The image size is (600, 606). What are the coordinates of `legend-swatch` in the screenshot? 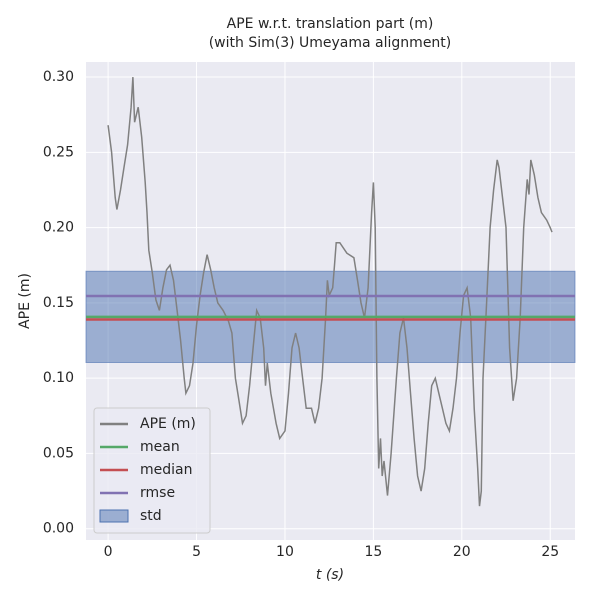 It's located at (114, 516).